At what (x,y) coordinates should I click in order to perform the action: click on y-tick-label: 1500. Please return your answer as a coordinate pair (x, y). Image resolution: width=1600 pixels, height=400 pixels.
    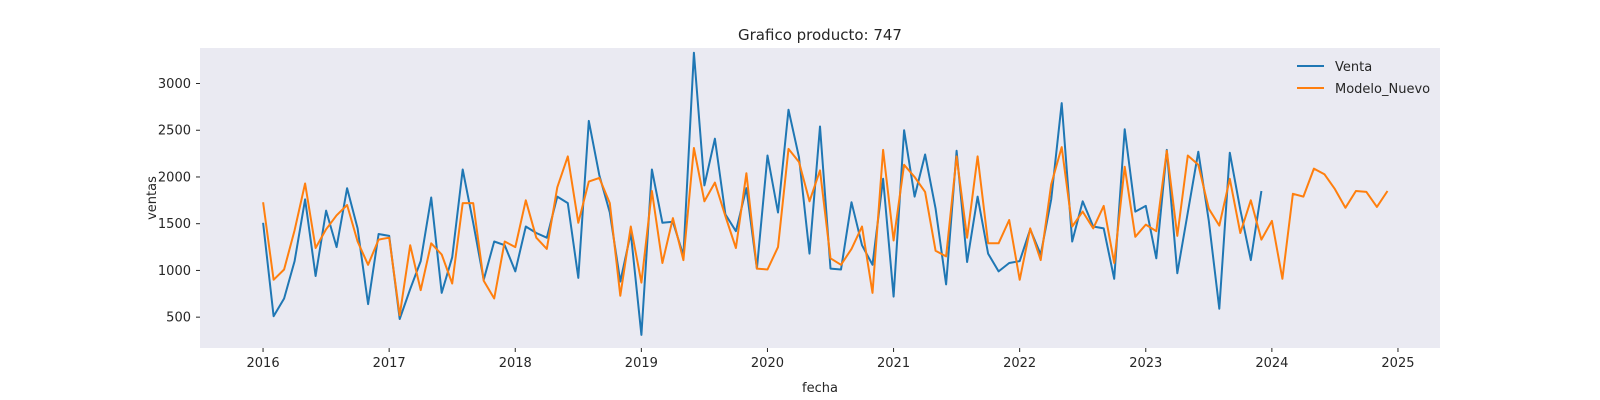
    Looking at the image, I should click on (174, 224).